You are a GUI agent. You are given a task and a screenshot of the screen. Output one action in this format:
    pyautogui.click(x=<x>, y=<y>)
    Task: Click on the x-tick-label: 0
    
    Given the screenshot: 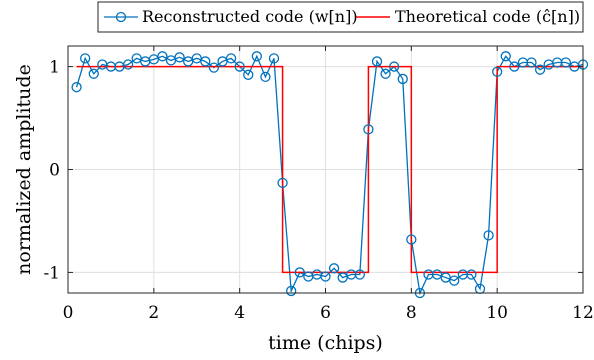 What is the action you would take?
    pyautogui.click(x=68, y=313)
    